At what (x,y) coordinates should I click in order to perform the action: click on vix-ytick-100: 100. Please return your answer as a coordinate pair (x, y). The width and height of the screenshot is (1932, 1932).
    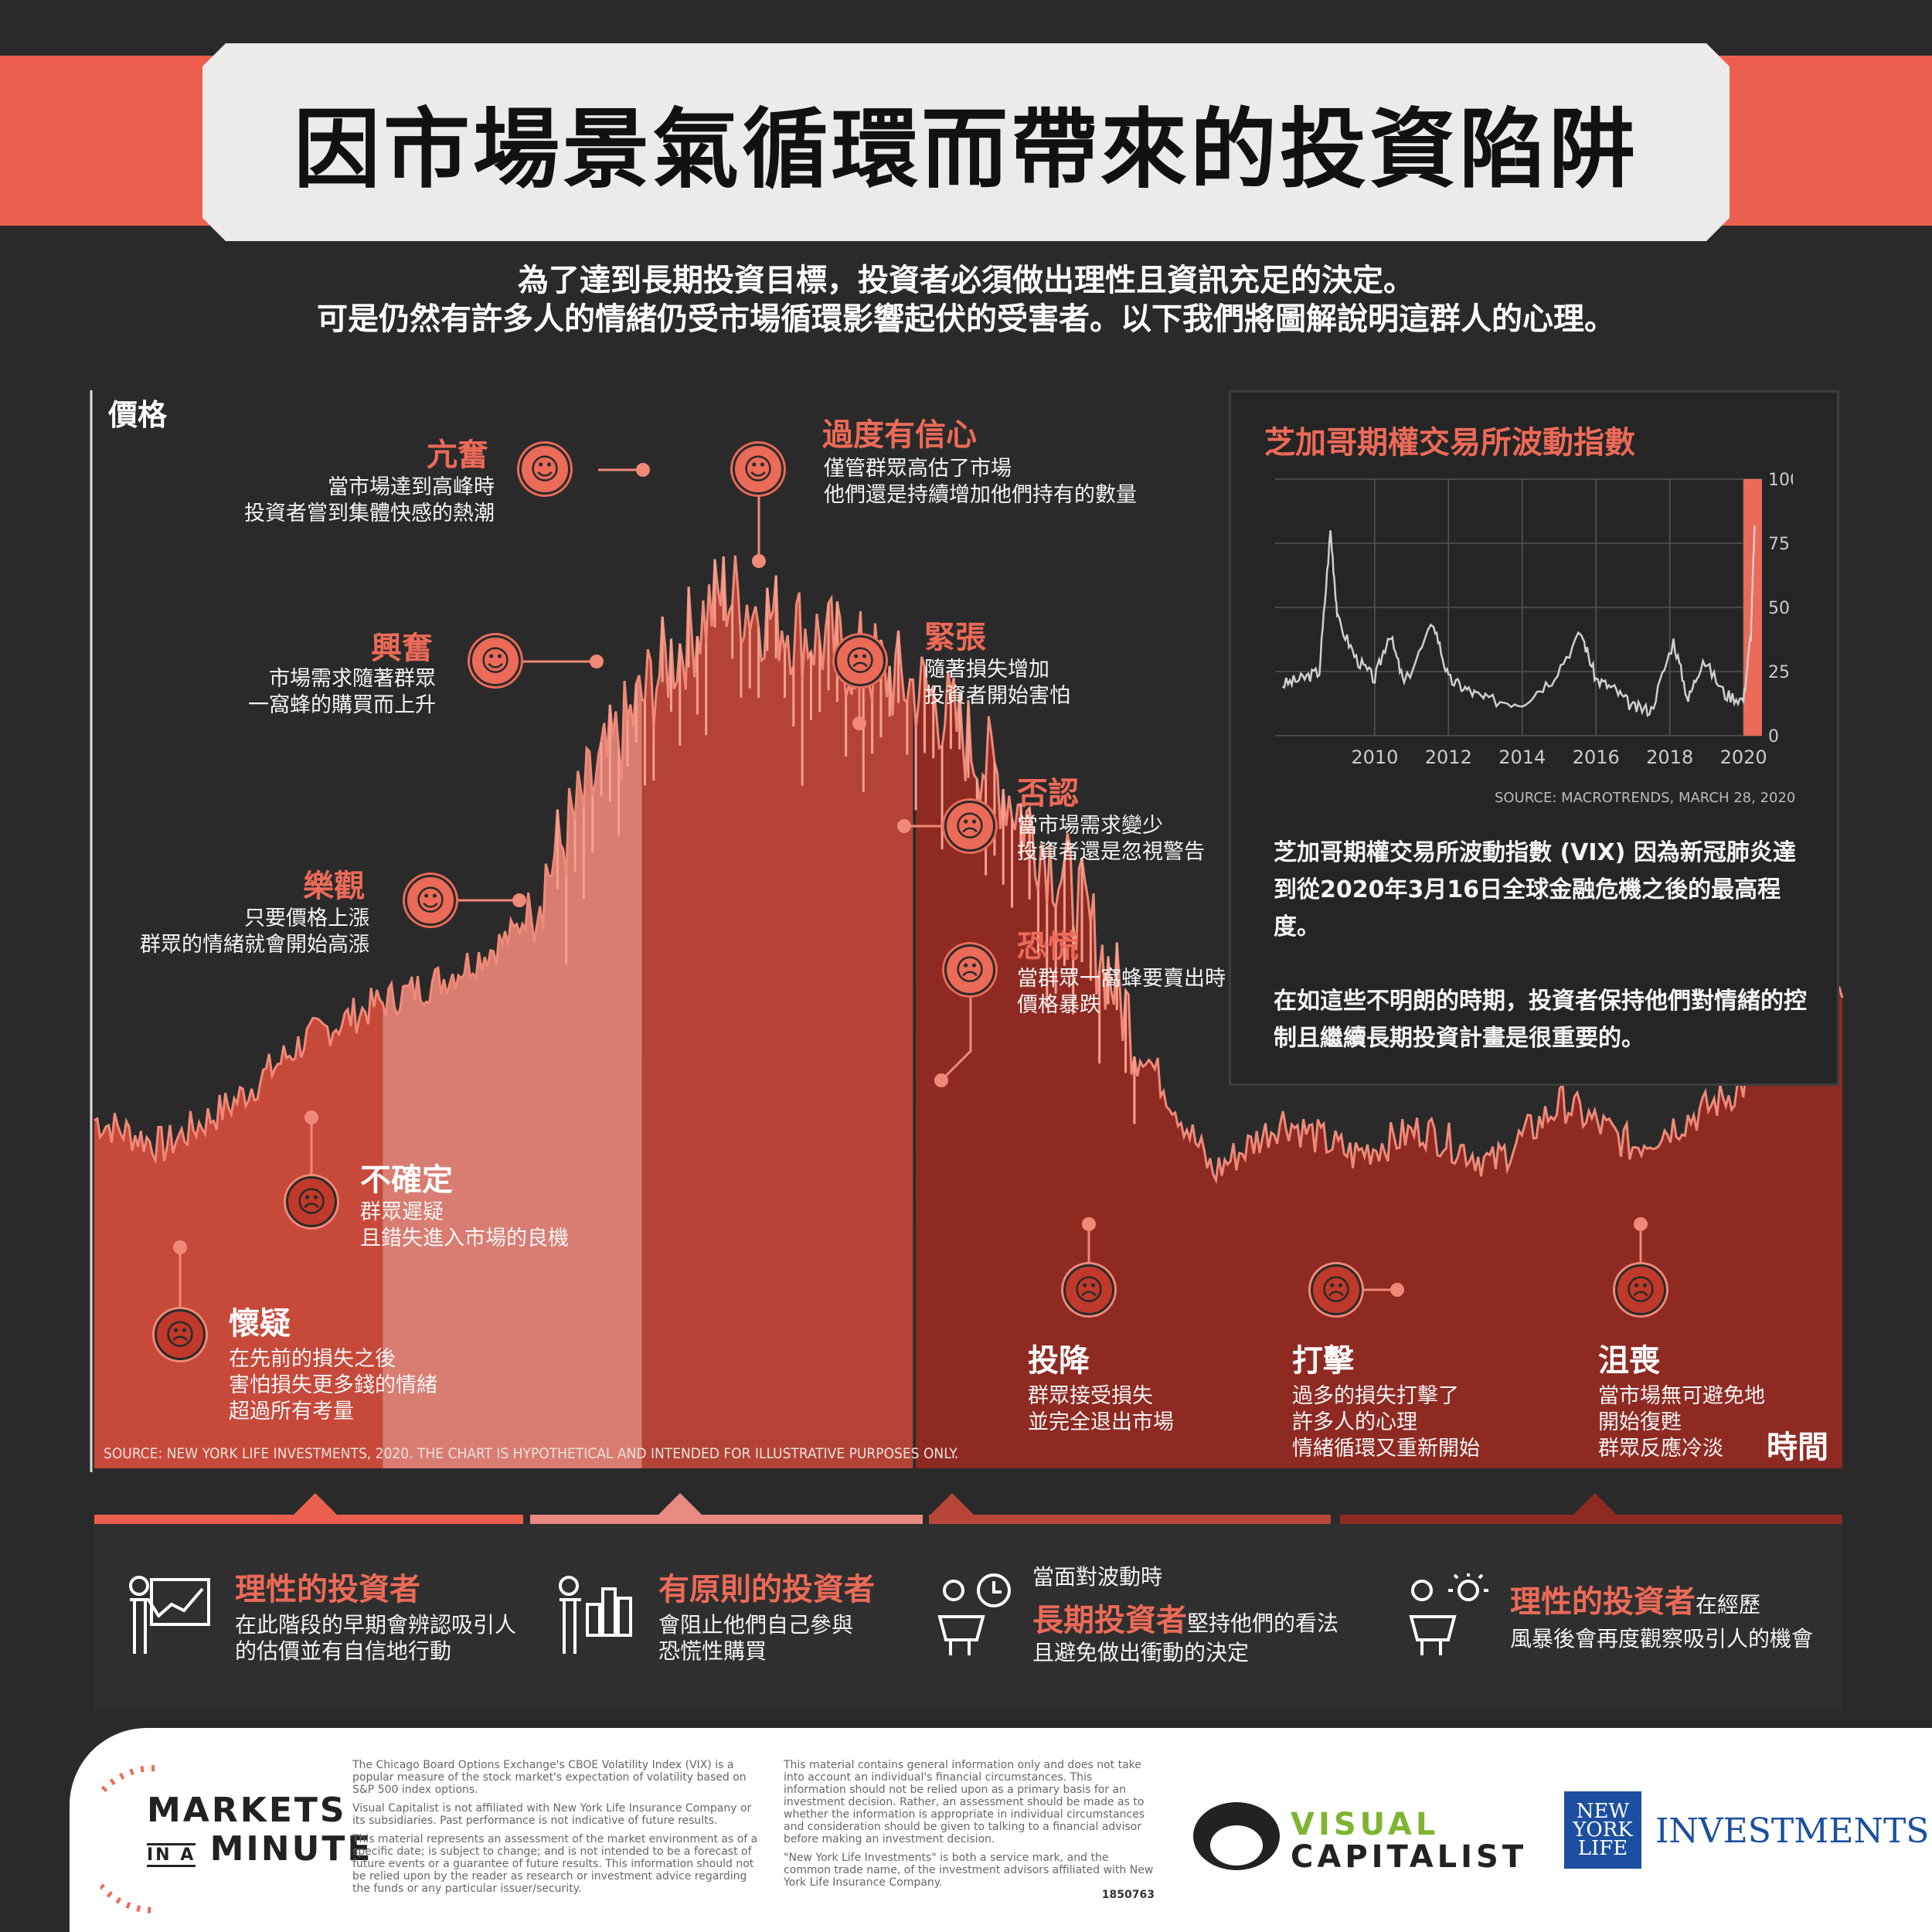
    Looking at the image, I should click on (1781, 481).